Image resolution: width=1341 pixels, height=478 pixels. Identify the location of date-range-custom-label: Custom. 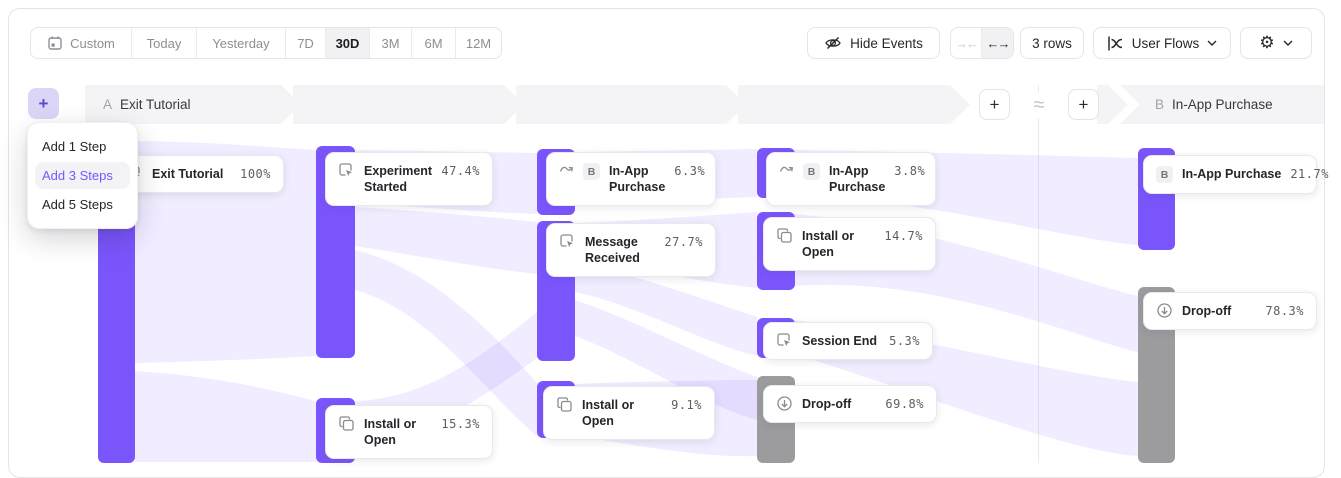
(92, 43).